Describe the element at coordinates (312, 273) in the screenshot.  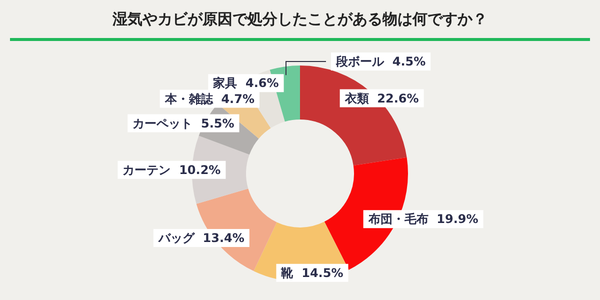
I see `slice-label: 靴 14.5%` at that location.